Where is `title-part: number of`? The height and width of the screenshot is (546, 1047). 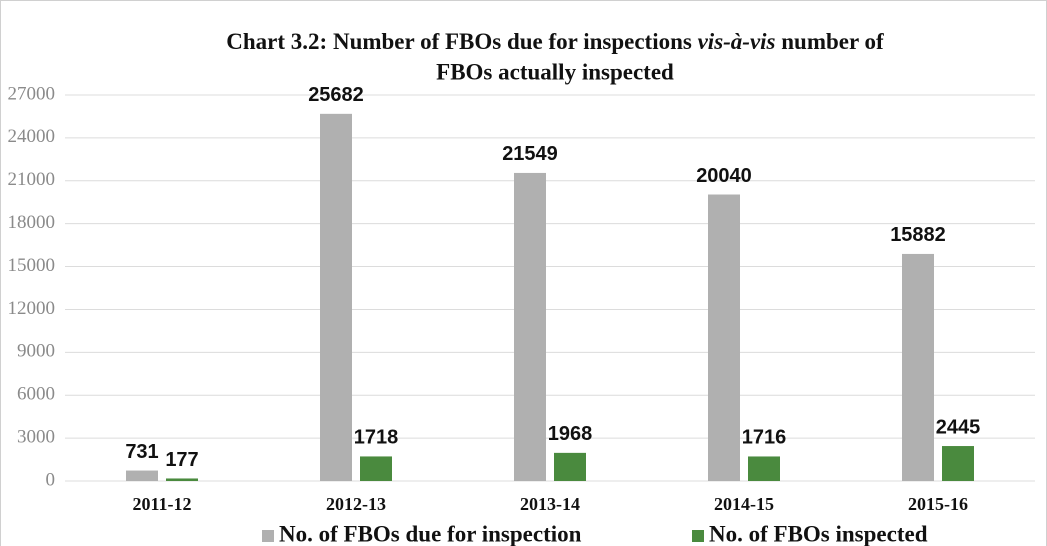
title-part: number of is located at coordinates (832, 41).